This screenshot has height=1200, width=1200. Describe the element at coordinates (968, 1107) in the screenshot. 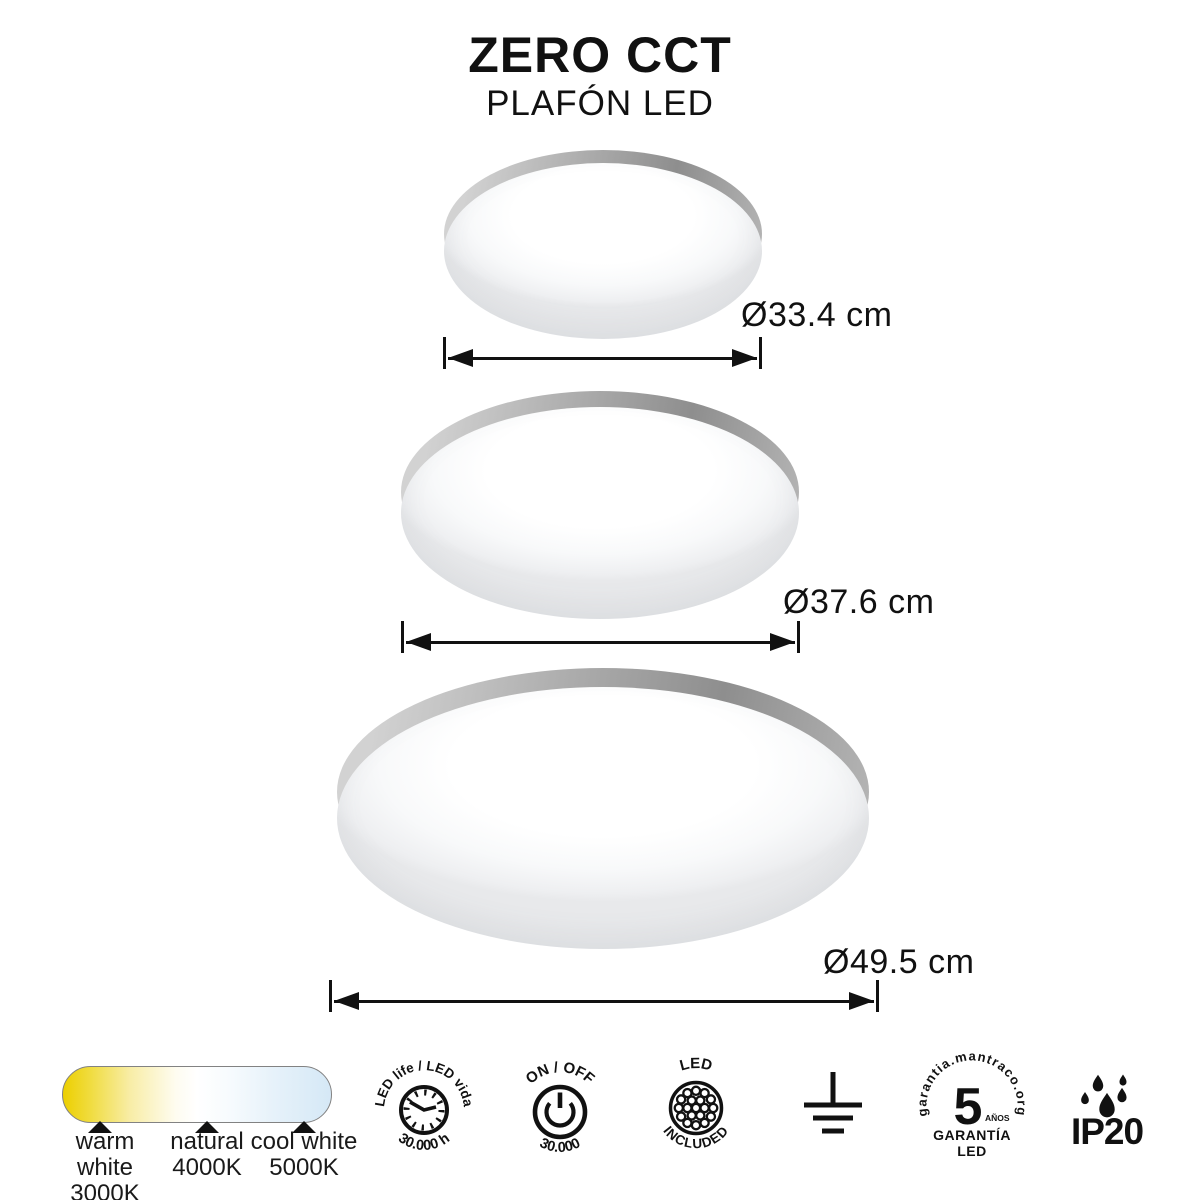

I see `warranty-years: 5` at that location.